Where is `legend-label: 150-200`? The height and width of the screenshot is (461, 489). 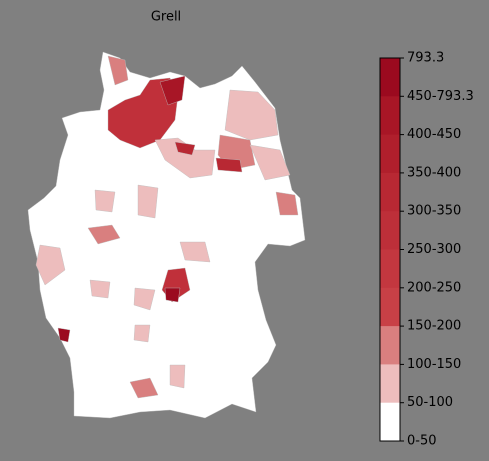 legend-label: 150-200 is located at coordinates (434, 326).